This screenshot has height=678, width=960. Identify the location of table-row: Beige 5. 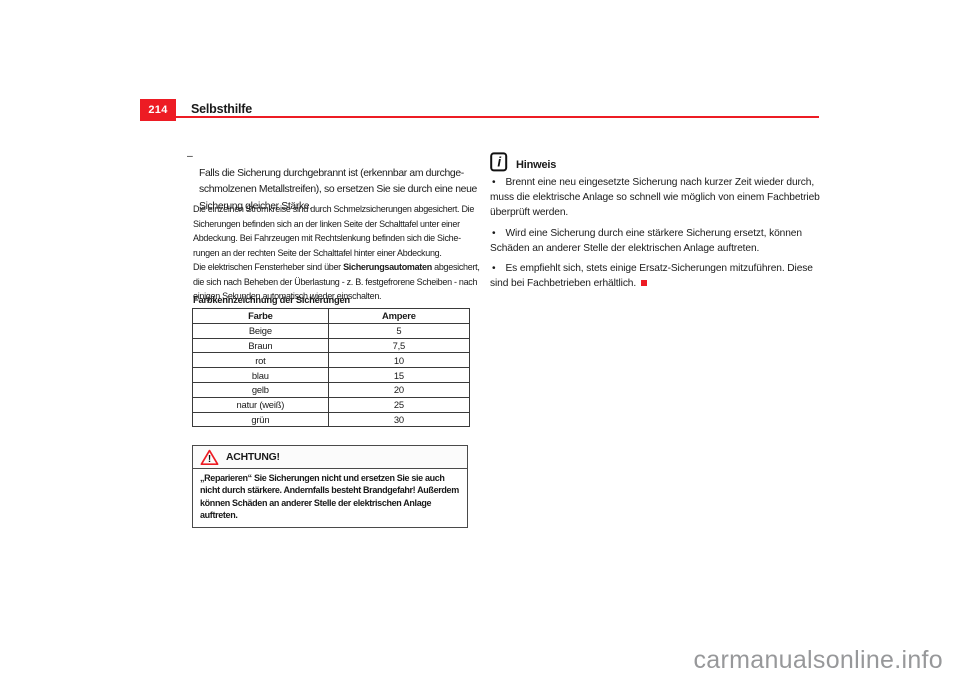
(331, 330).